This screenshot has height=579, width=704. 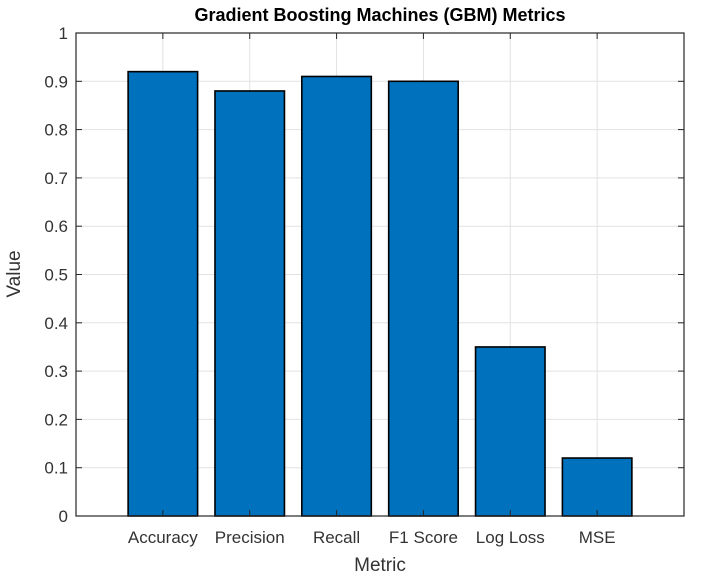 I want to click on x-tick-label: Accuracy, so click(x=163, y=537).